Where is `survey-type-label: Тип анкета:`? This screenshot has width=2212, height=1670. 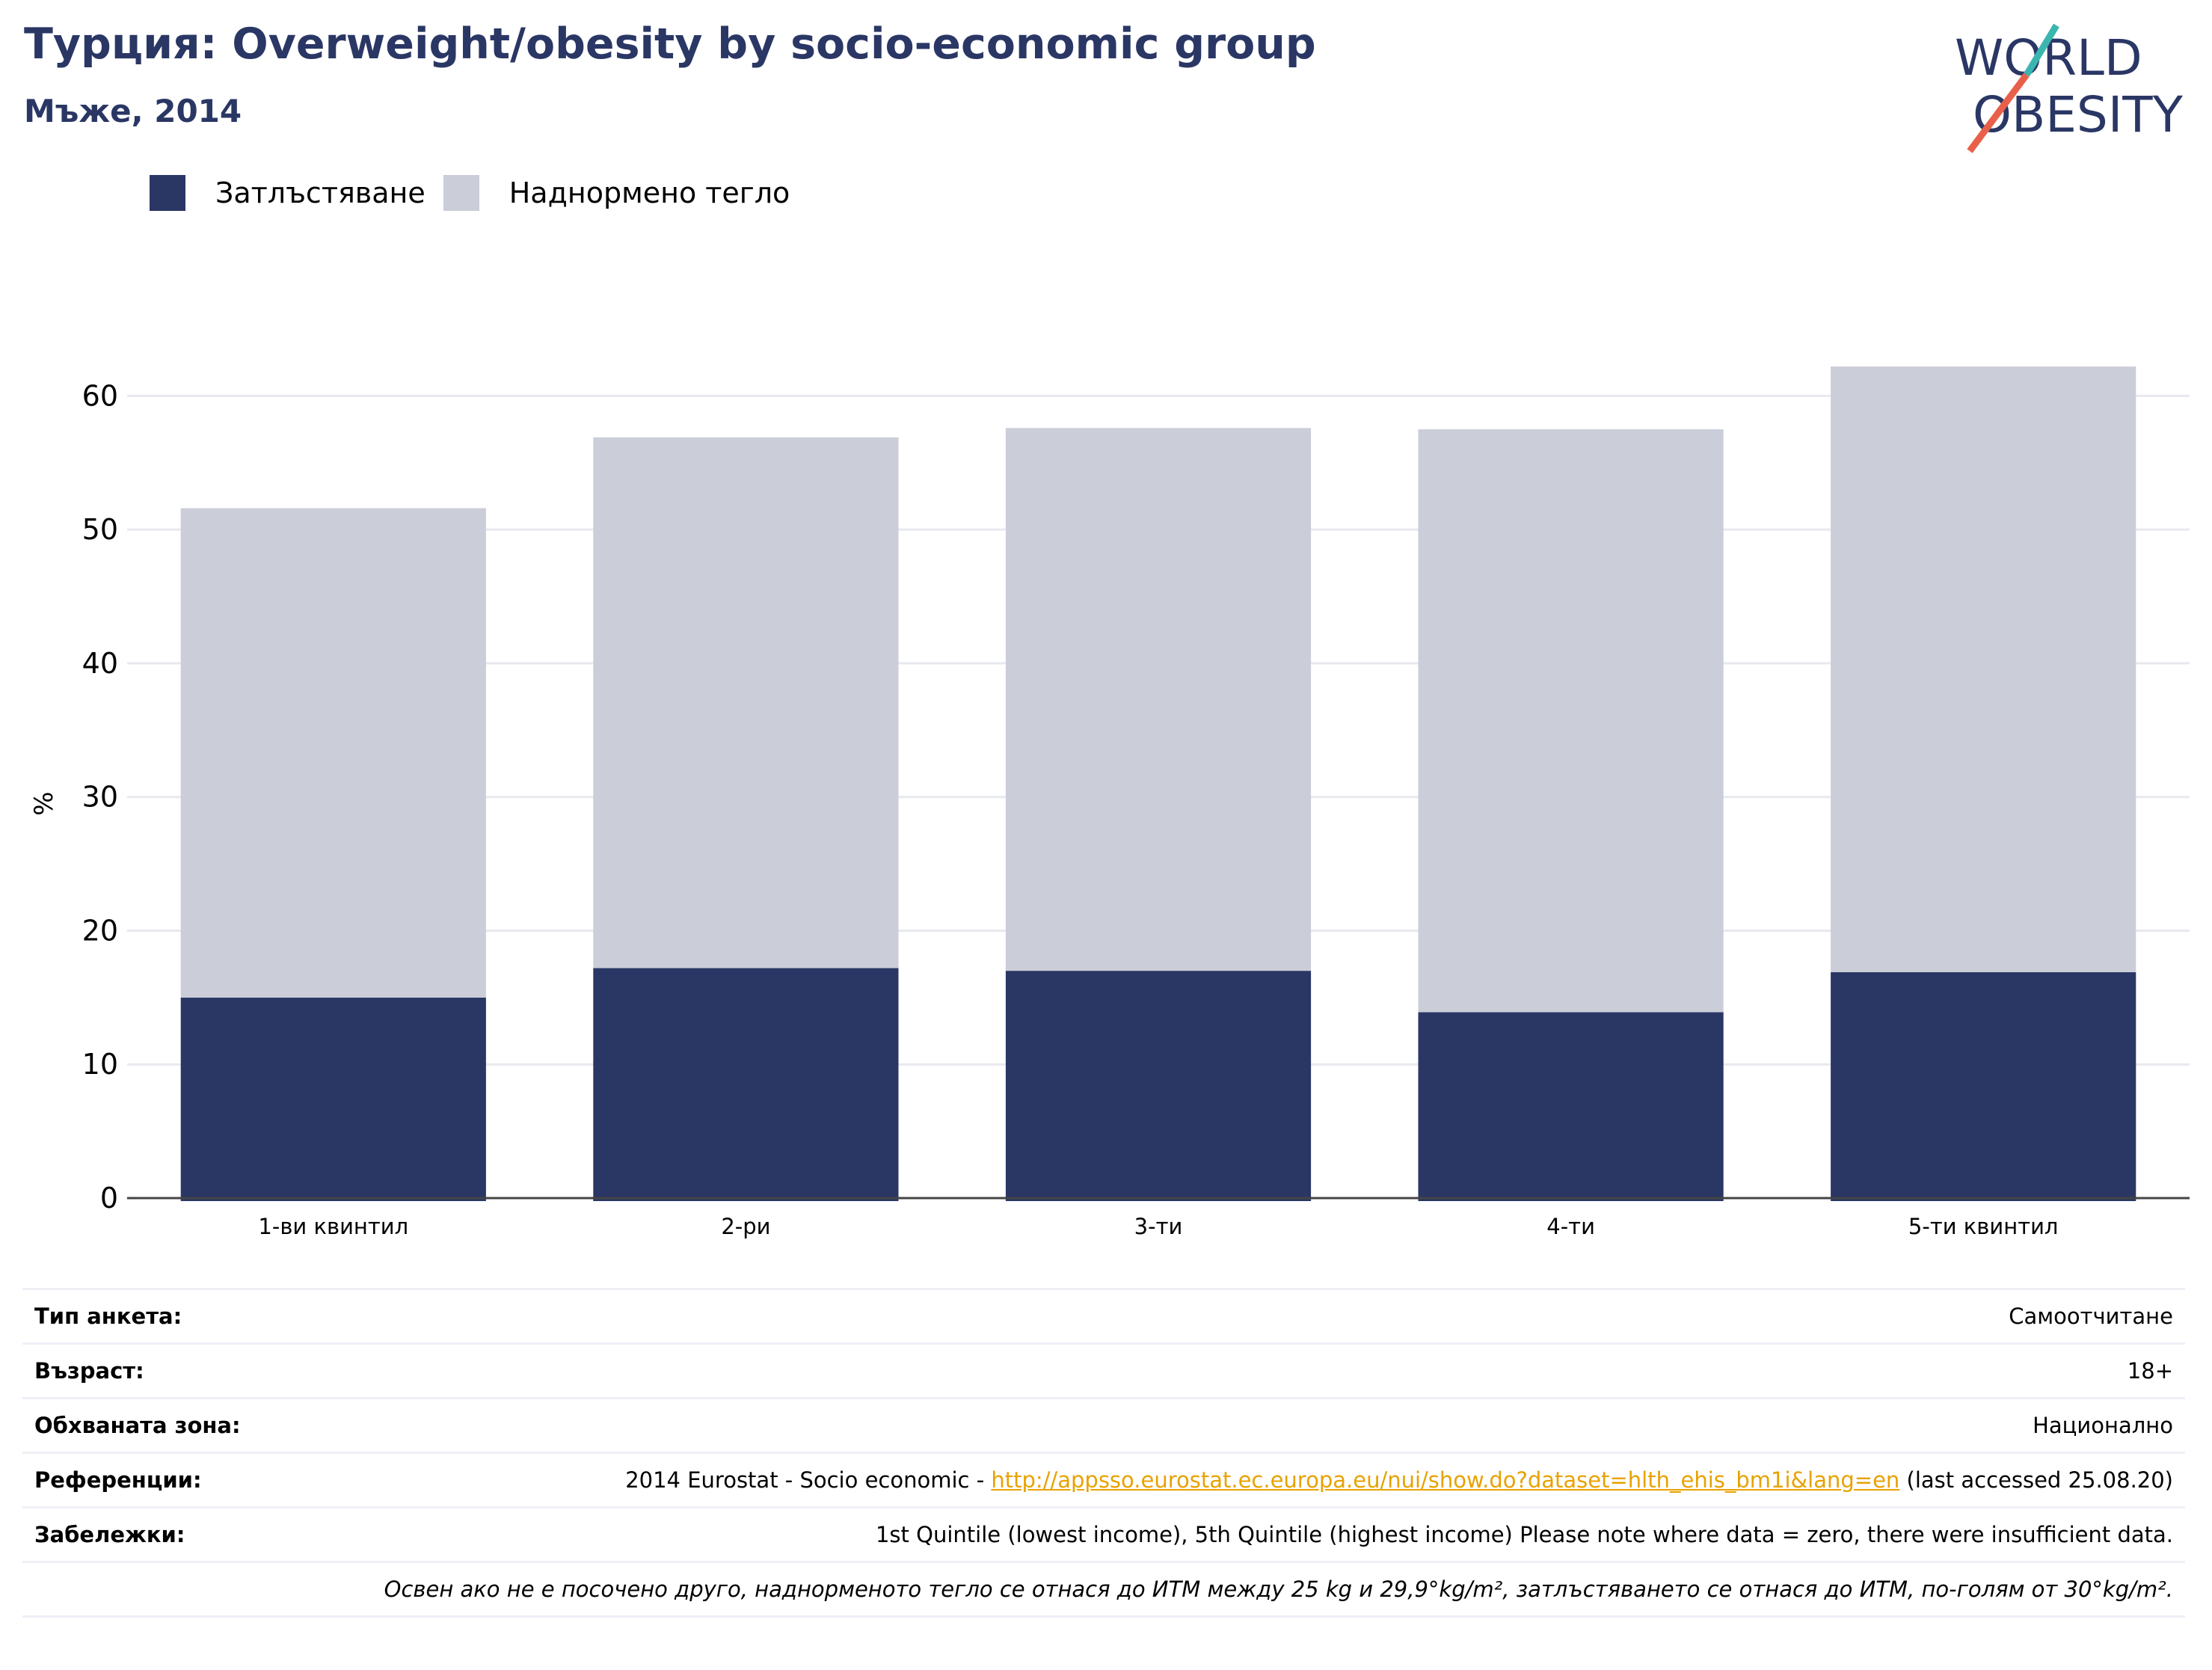
survey-type-label: Тип анкета: is located at coordinates (108, 1316).